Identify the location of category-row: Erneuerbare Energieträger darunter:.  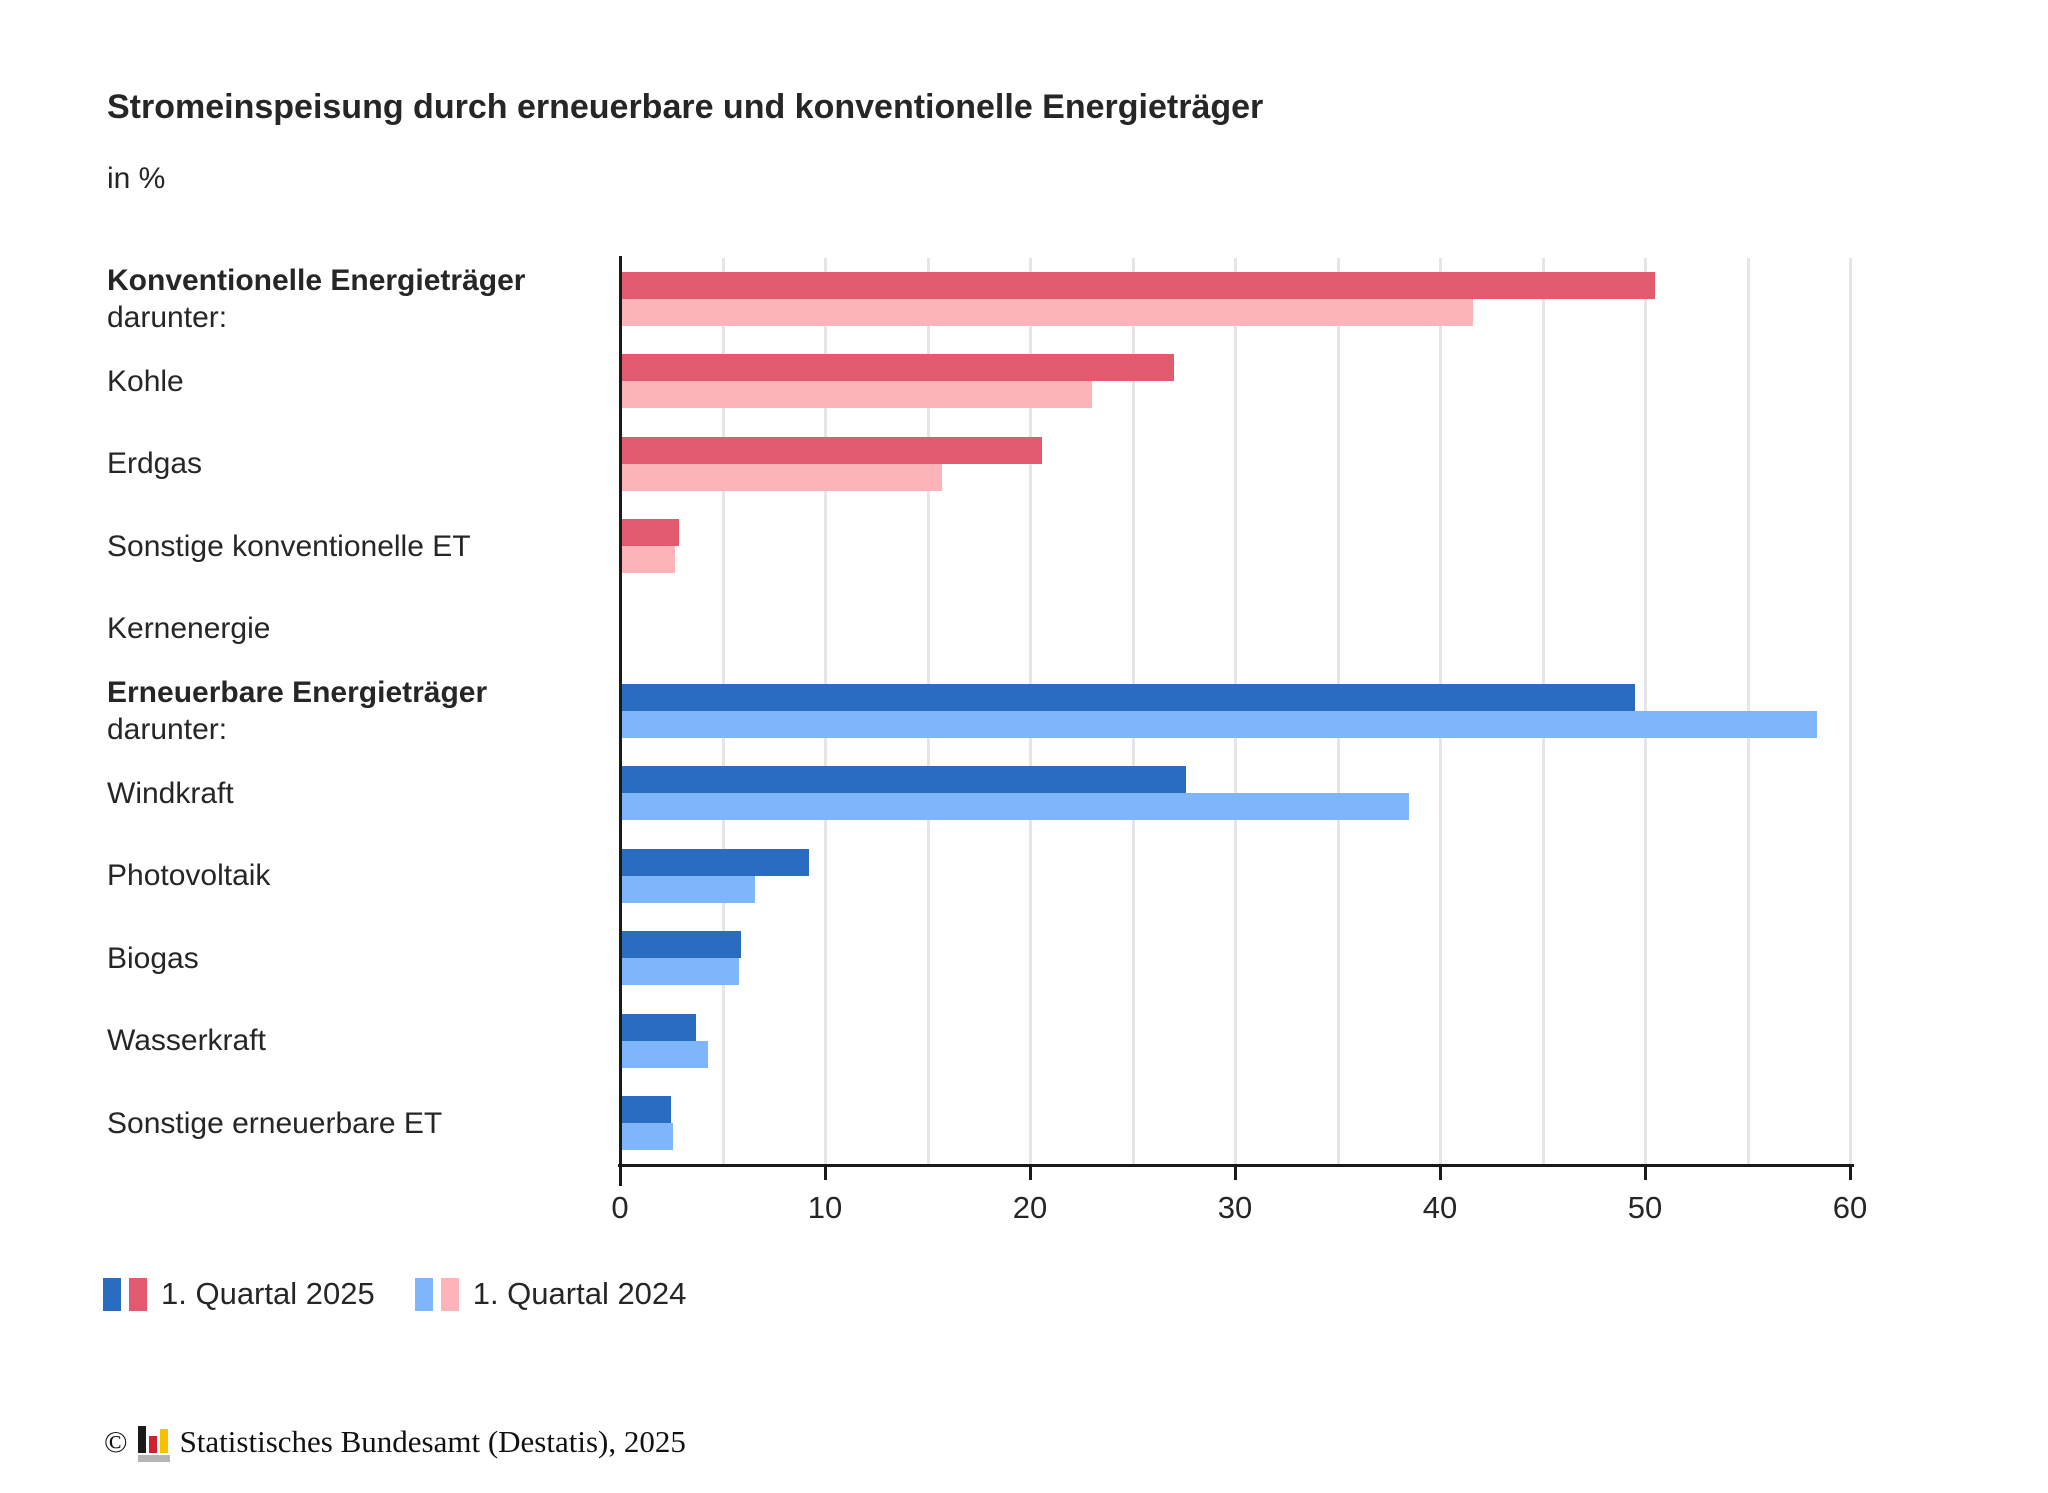
(1024, 711).